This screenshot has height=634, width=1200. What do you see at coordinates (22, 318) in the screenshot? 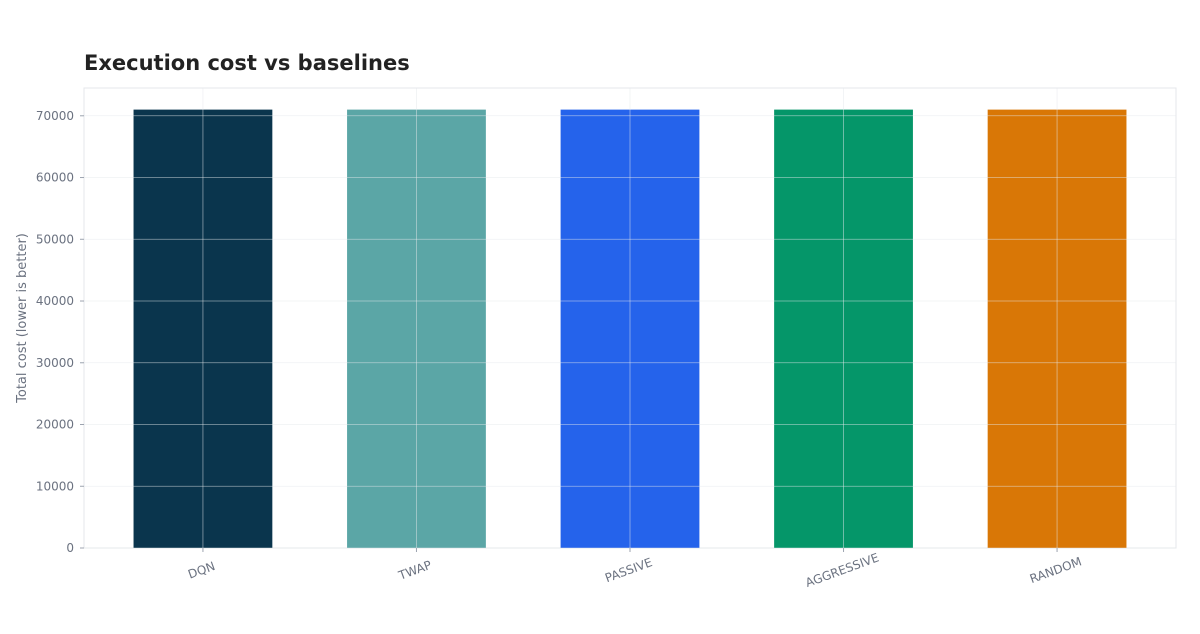
I see `y-axis-label: Total cost (lower is better)` at bounding box center [22, 318].